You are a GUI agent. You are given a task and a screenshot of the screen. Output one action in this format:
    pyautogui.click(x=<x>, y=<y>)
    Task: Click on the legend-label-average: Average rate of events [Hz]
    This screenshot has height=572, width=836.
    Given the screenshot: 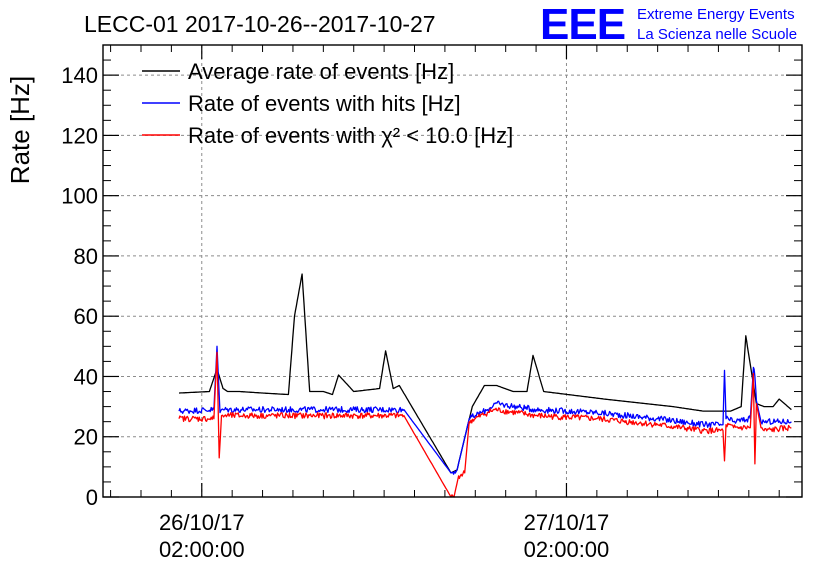 What is the action you would take?
    pyautogui.click(x=321, y=71)
    